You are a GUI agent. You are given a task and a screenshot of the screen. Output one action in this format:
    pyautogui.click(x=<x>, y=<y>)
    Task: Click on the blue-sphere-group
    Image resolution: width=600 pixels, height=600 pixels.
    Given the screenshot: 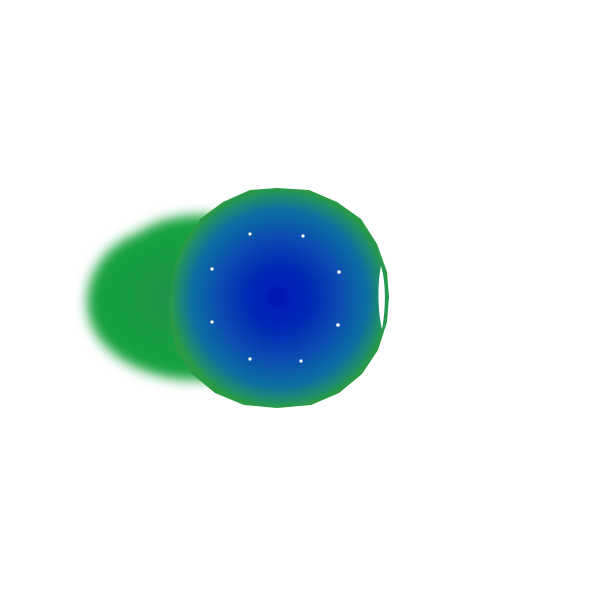 What is the action you would take?
    pyautogui.click(x=279, y=298)
    